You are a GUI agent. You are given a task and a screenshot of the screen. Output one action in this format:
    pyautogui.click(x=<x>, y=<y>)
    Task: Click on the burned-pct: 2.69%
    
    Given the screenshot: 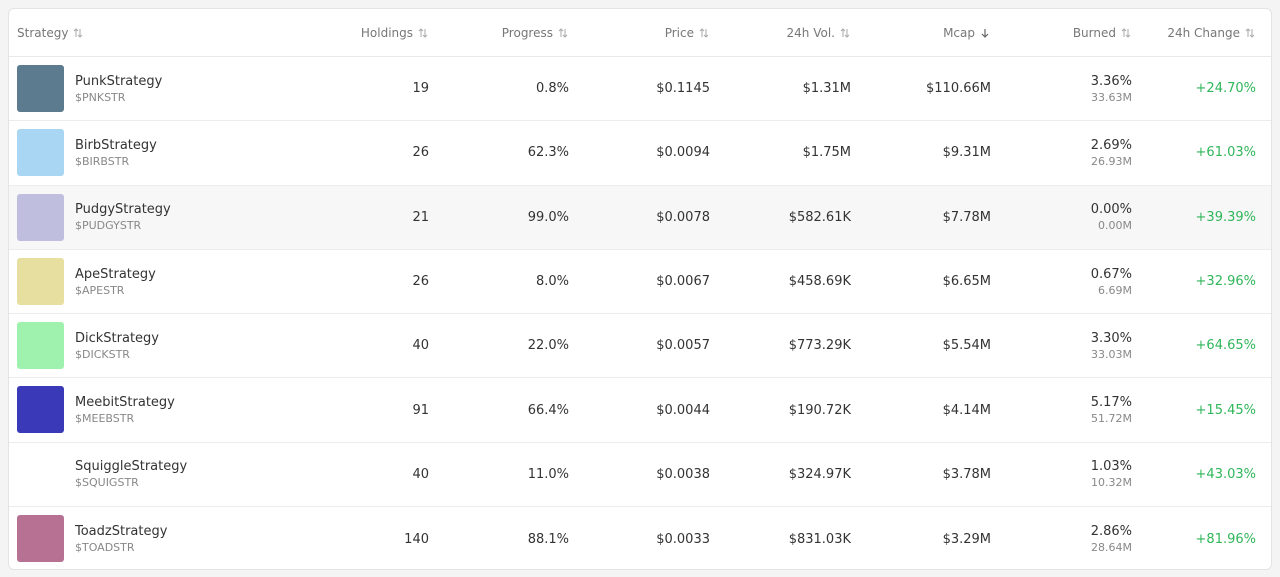 What is the action you would take?
    pyautogui.click(x=1111, y=145)
    